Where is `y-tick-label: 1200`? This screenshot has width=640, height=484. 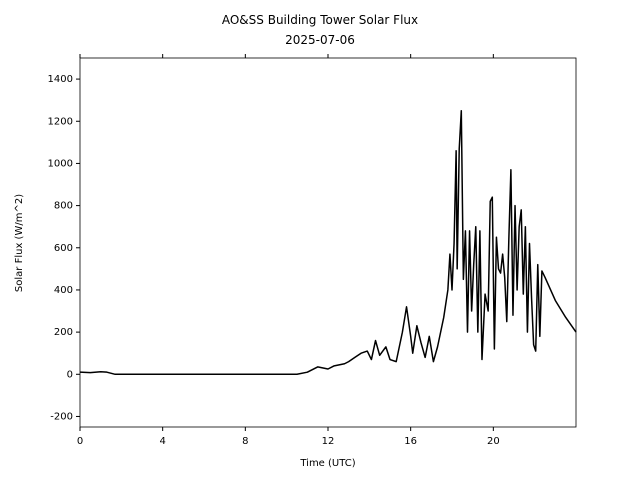 y-tick-label: 1200 is located at coordinates (60, 121).